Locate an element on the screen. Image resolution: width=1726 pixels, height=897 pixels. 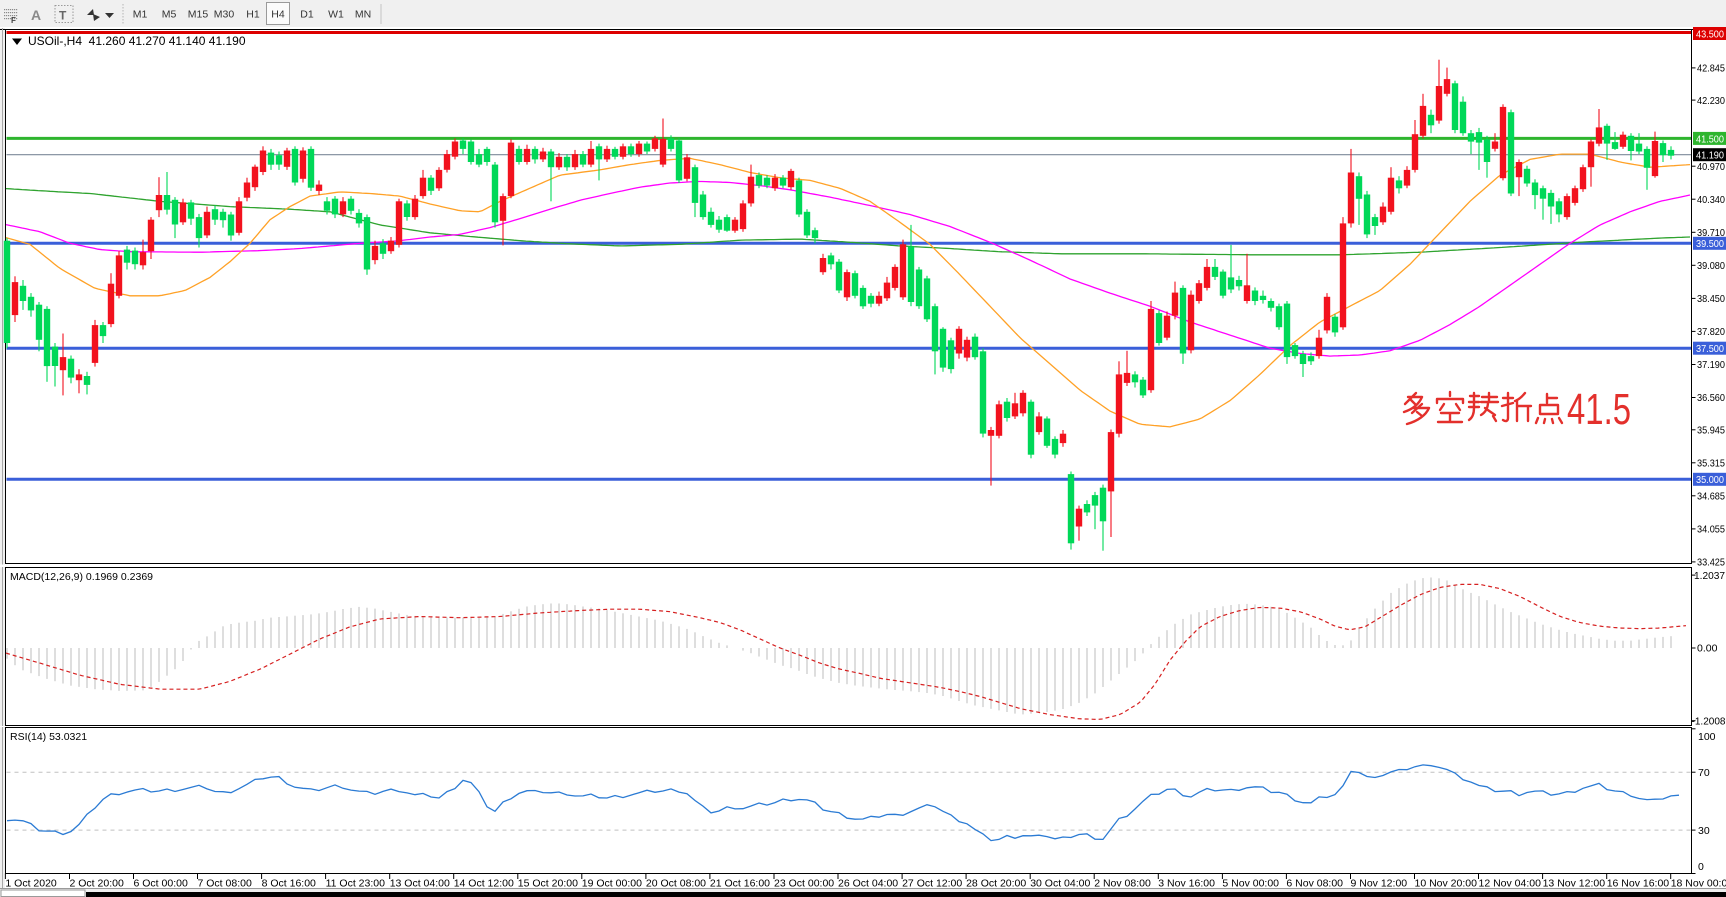
svg-text: 27 Oct 12:00 is located at coordinates (932, 884).